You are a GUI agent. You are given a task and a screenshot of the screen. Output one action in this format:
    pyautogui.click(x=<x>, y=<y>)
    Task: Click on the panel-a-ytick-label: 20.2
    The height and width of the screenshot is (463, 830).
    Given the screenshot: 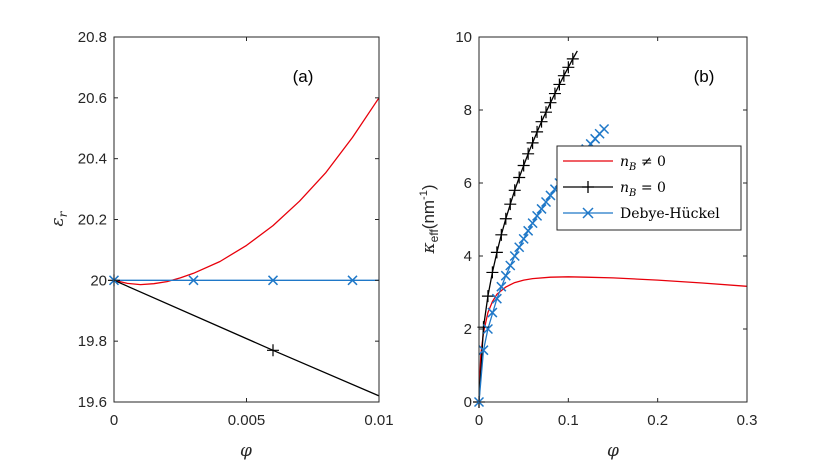 What is the action you would take?
    pyautogui.click(x=92, y=220)
    